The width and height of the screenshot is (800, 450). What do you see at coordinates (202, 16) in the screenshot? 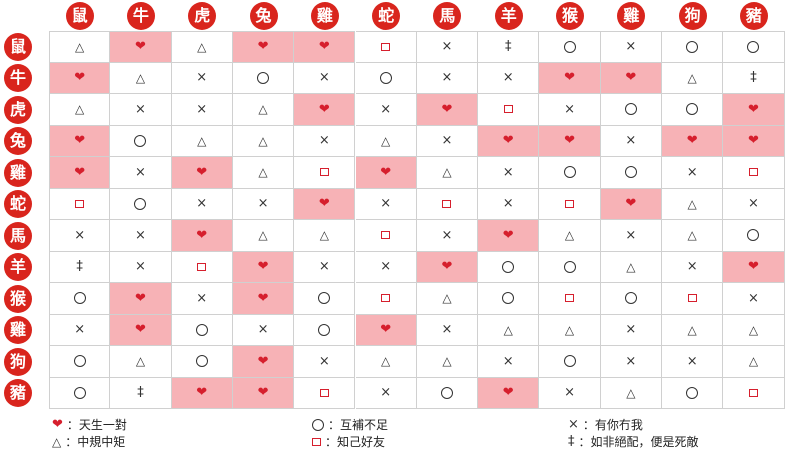
I see `column-header: 虎` at bounding box center [202, 16].